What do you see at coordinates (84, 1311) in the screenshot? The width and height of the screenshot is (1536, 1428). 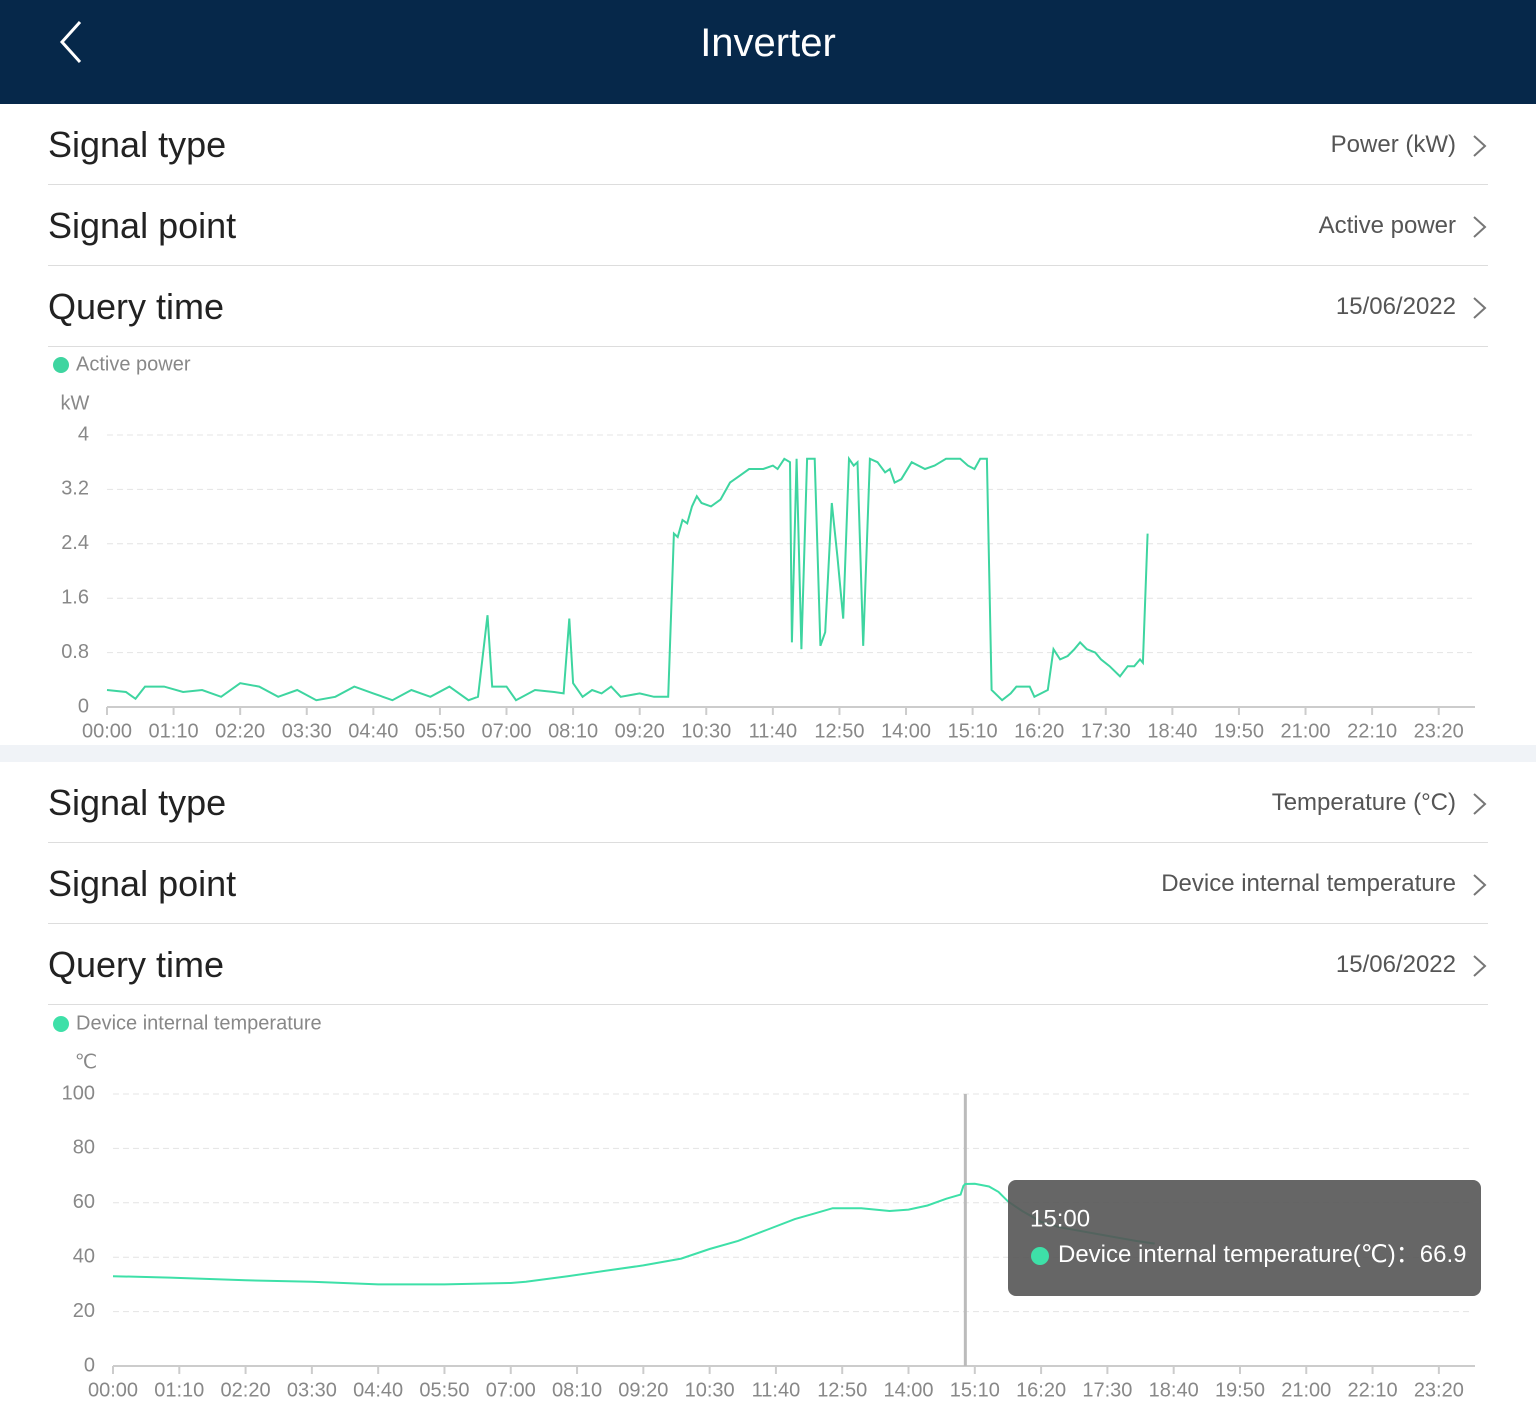 I see `y-tick-label: 20` at bounding box center [84, 1311].